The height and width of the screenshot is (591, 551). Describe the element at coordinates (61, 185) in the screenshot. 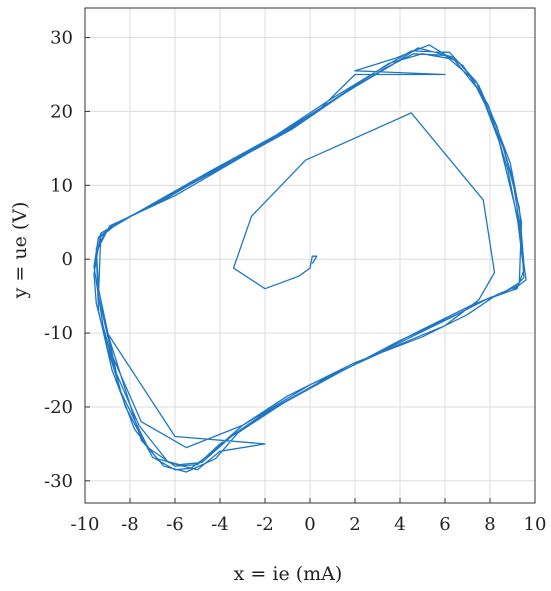

I see `y-tick-label: 10` at that location.